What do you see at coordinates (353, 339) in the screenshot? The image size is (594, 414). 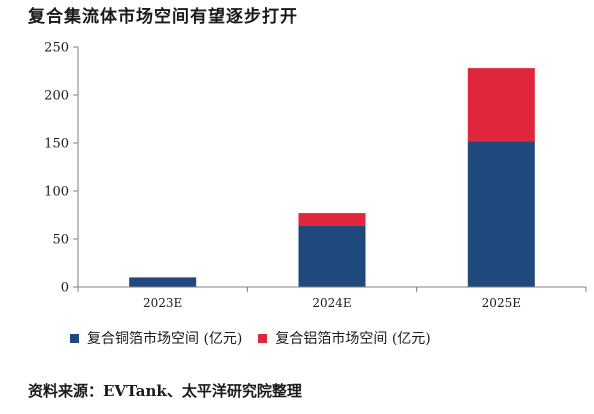 I see `legend-label-aluminum: 复合铝箔市场空间 (亿元)` at bounding box center [353, 339].